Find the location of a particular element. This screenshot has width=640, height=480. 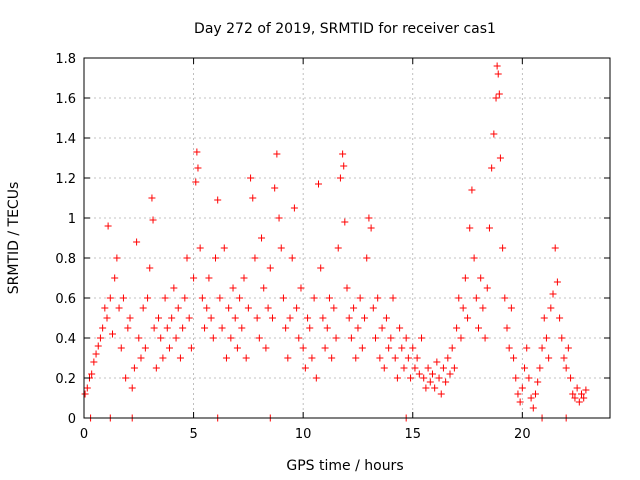

y-tick-label: 1 is located at coordinates (72, 219).